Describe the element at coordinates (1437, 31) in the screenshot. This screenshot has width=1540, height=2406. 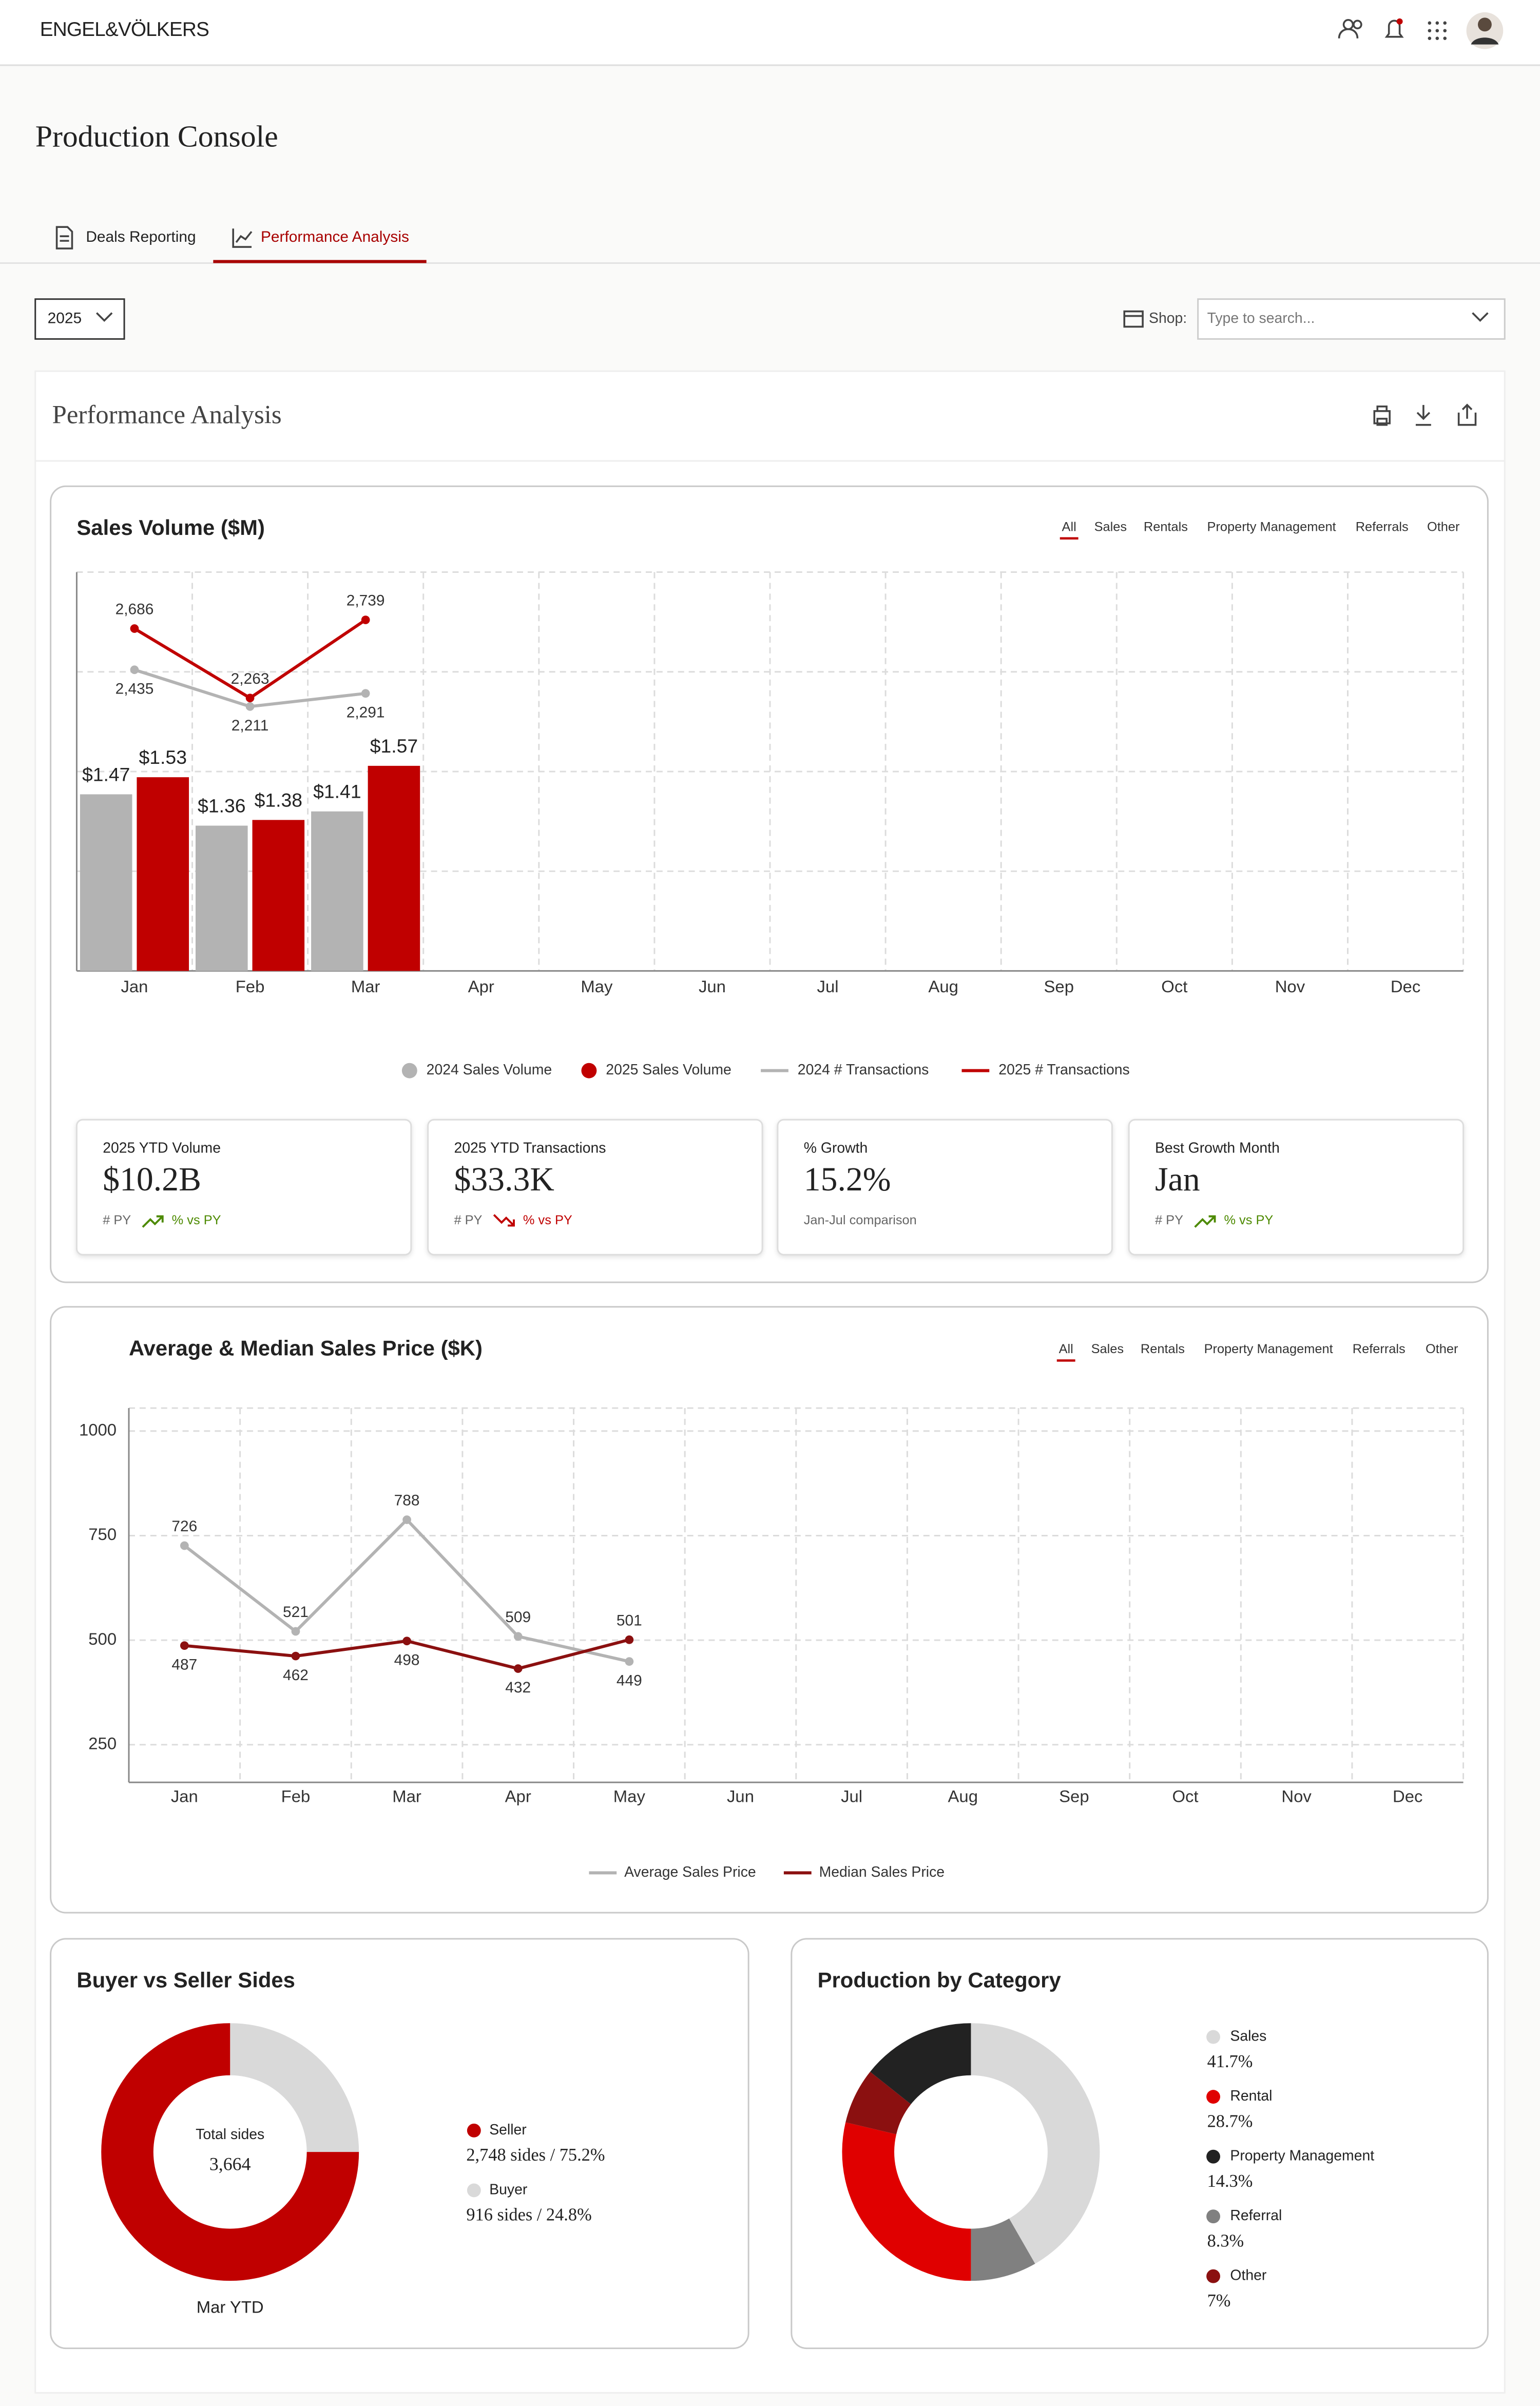
I see `apps-icon` at that location.